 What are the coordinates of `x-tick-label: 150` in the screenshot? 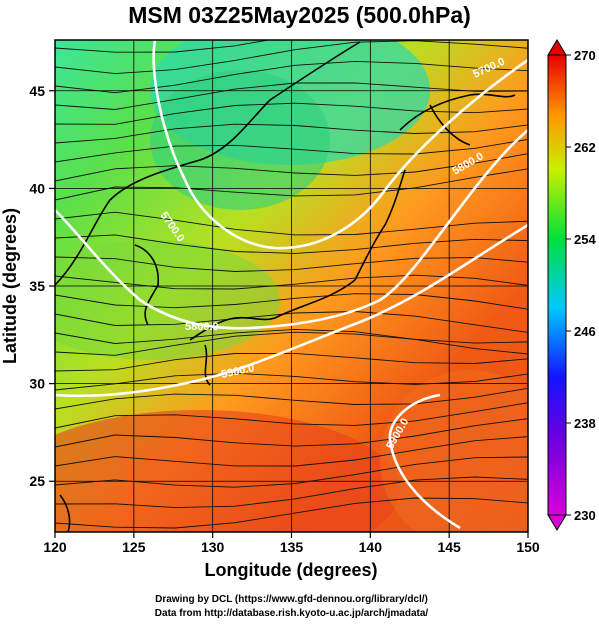 It's located at (528, 547).